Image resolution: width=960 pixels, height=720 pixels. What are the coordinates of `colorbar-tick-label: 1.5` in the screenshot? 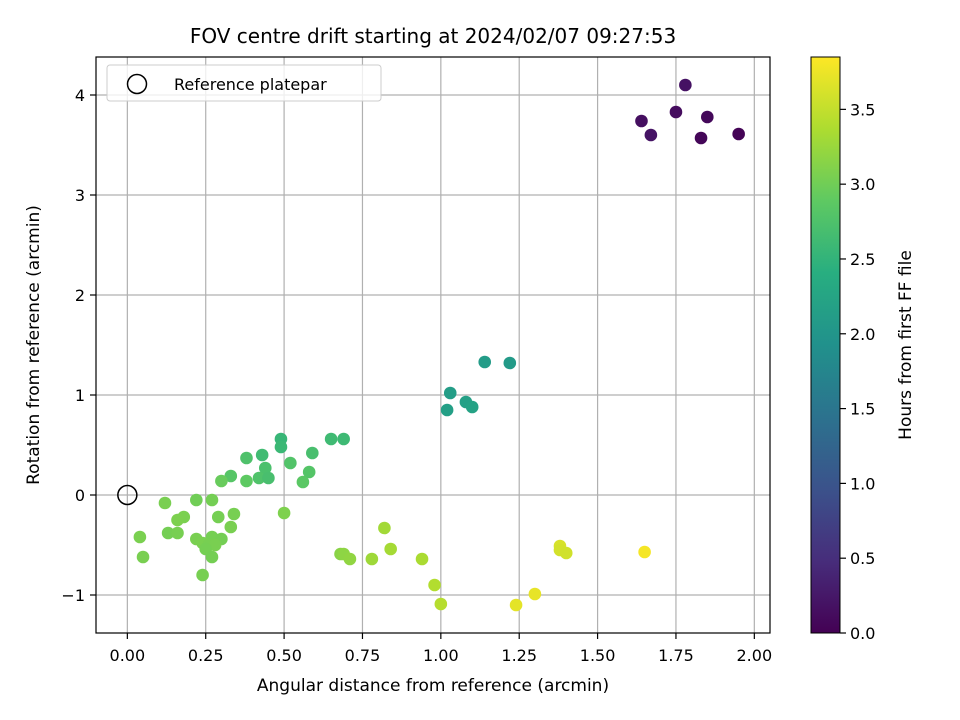 It's located at (862, 409).